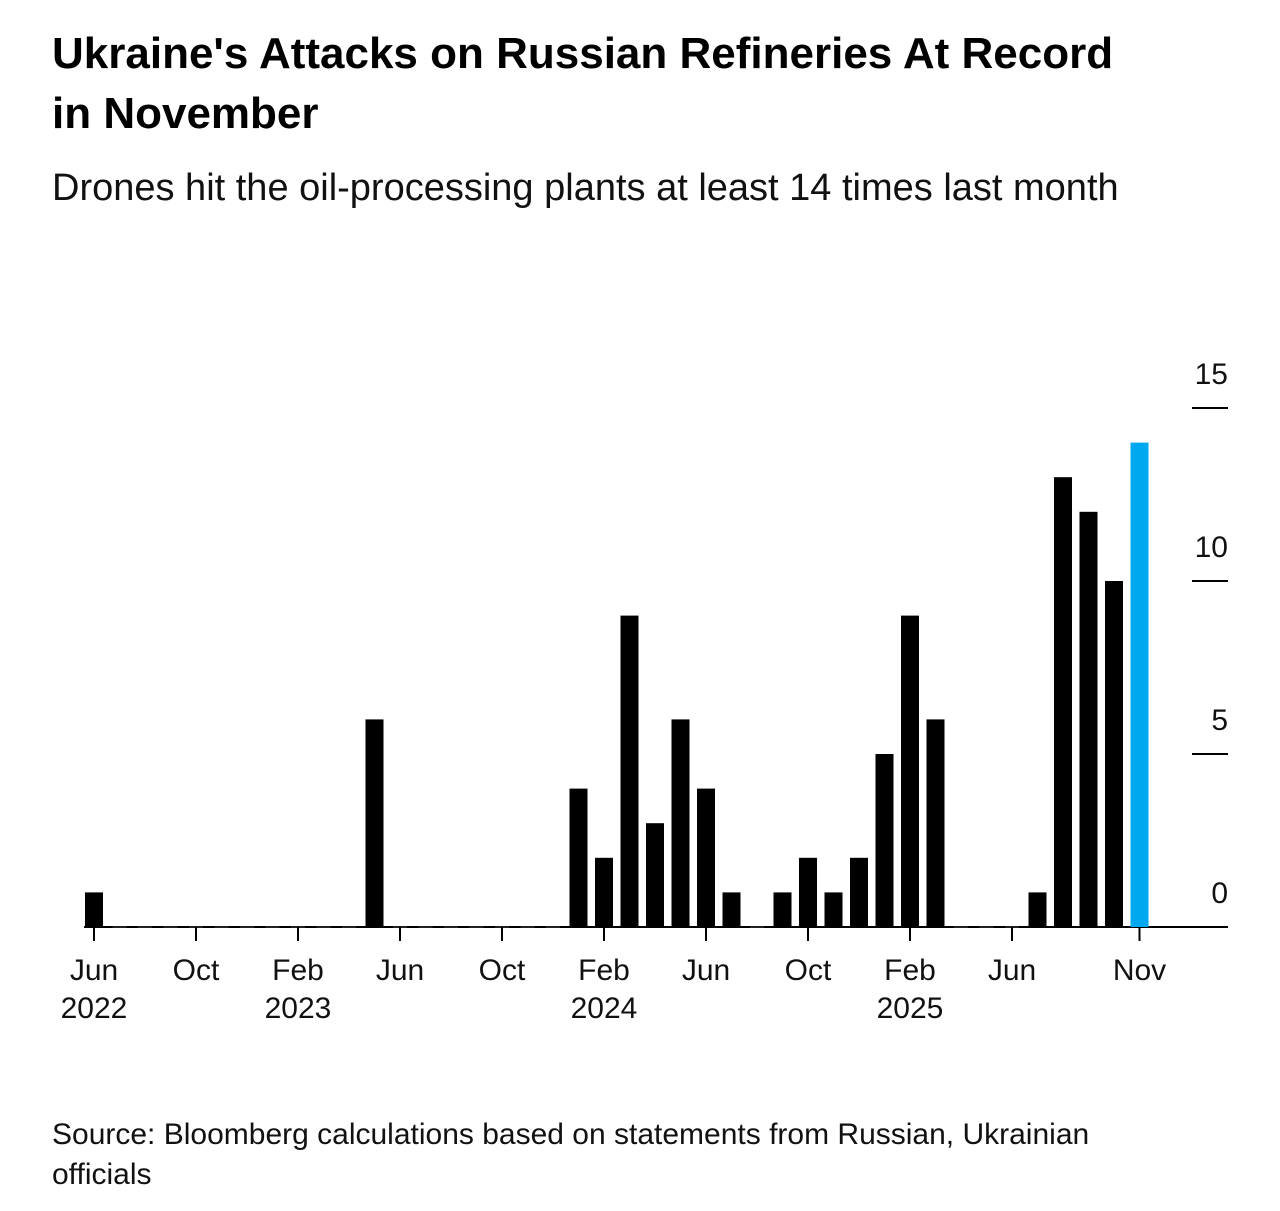  What do you see at coordinates (1139, 970) in the screenshot?
I see `x-tick-label: Nov` at bounding box center [1139, 970].